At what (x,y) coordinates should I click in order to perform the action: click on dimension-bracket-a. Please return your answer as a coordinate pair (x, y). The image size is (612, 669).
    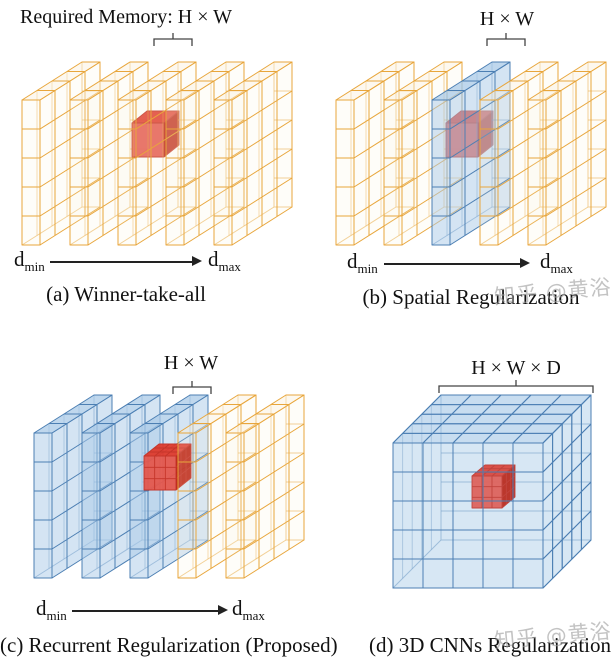
    Looking at the image, I should click on (173, 39).